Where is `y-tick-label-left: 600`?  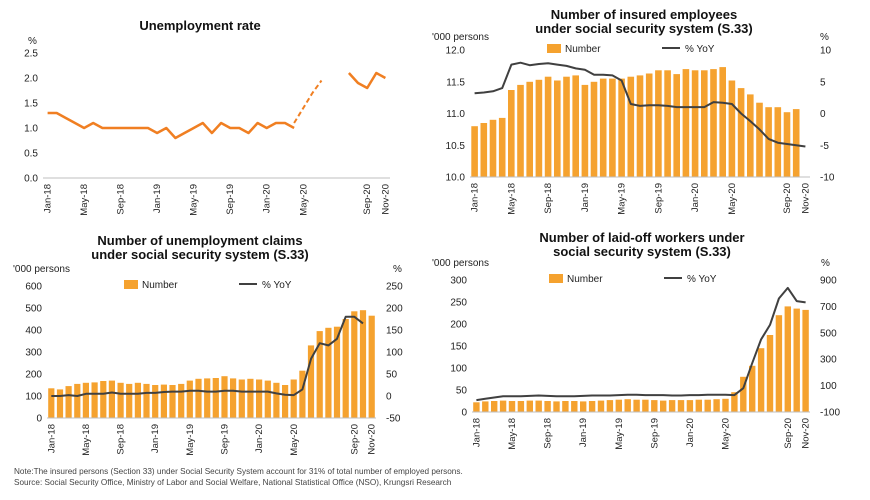
y-tick-label-left: 600 is located at coordinates (33, 287).